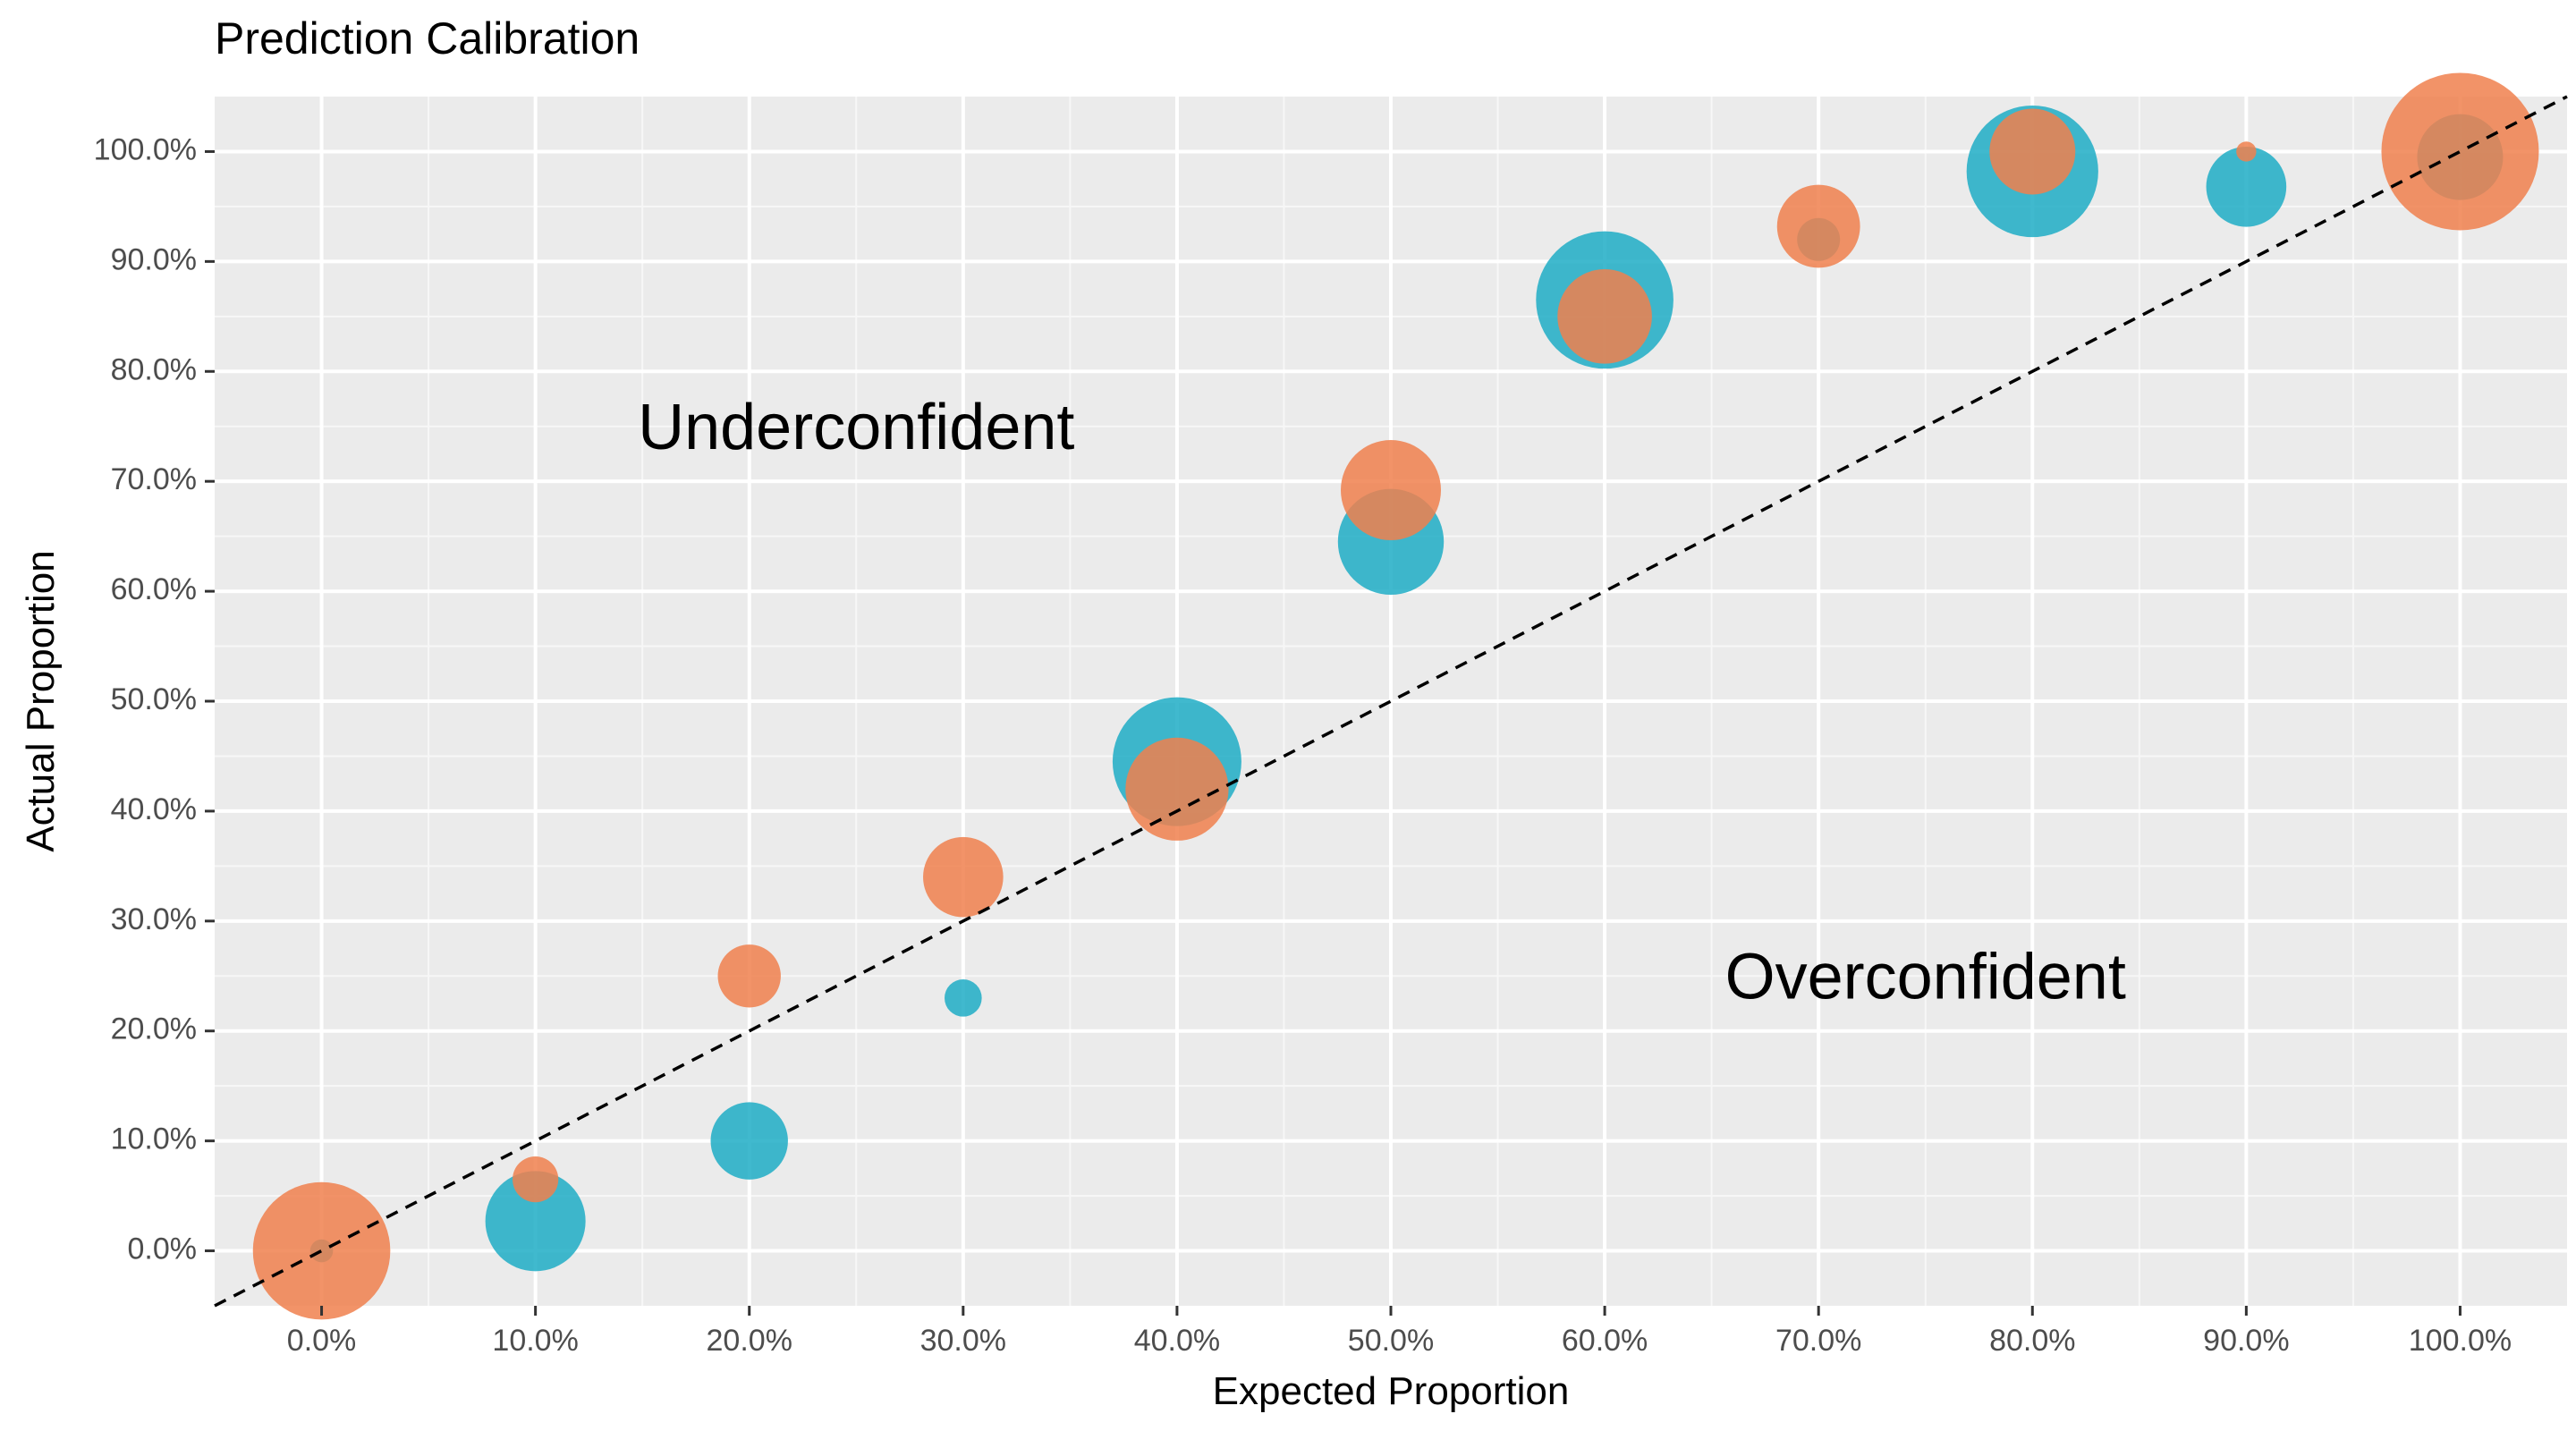 This screenshot has height=1431, width=2576. What do you see at coordinates (154, 369) in the screenshot?
I see `y-tick-label: 80.0%` at bounding box center [154, 369].